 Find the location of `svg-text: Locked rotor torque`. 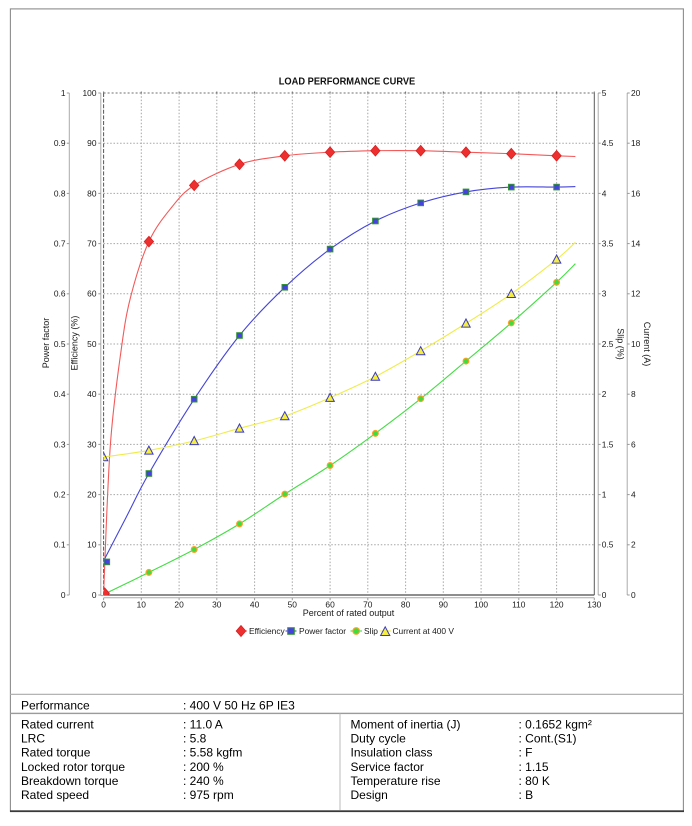

svg-text: Locked rotor torque is located at coordinates (73, 767).